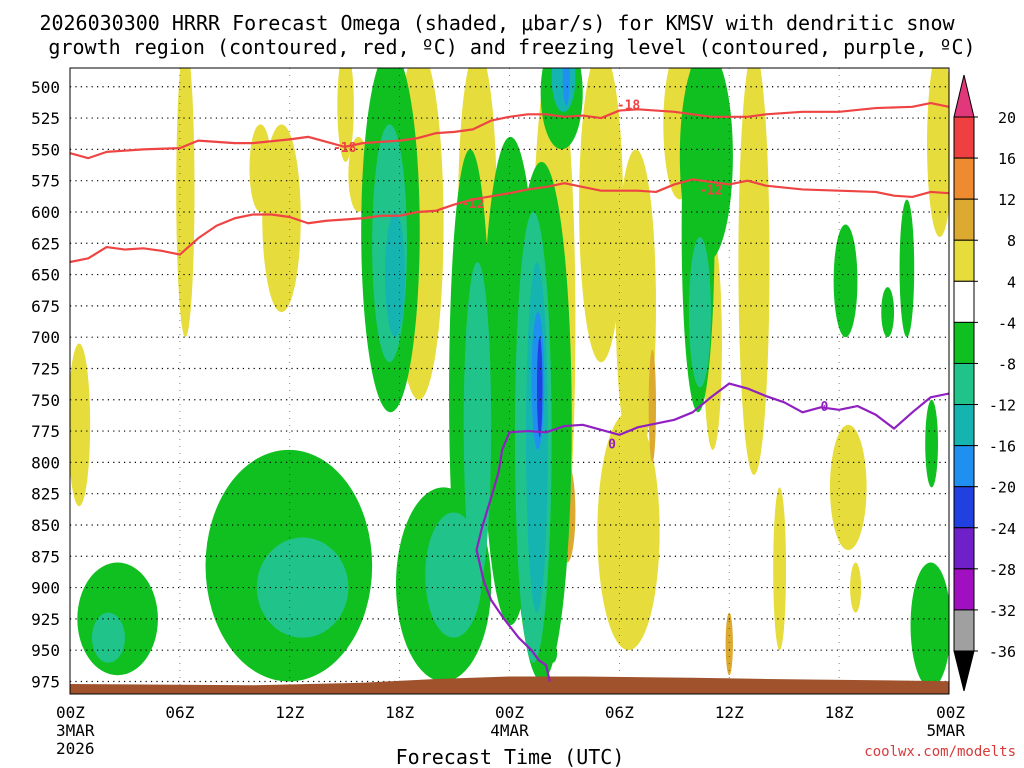 This screenshot has height=768, width=1024. Describe the element at coordinates (45, 650) in the screenshot. I see `y-tick-label: 950` at that location.